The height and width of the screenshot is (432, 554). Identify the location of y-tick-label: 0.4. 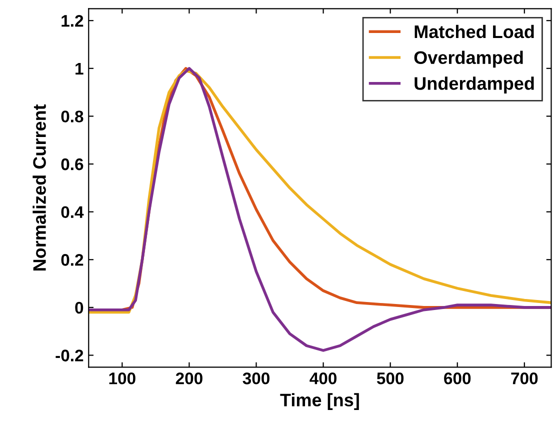
(72, 212).